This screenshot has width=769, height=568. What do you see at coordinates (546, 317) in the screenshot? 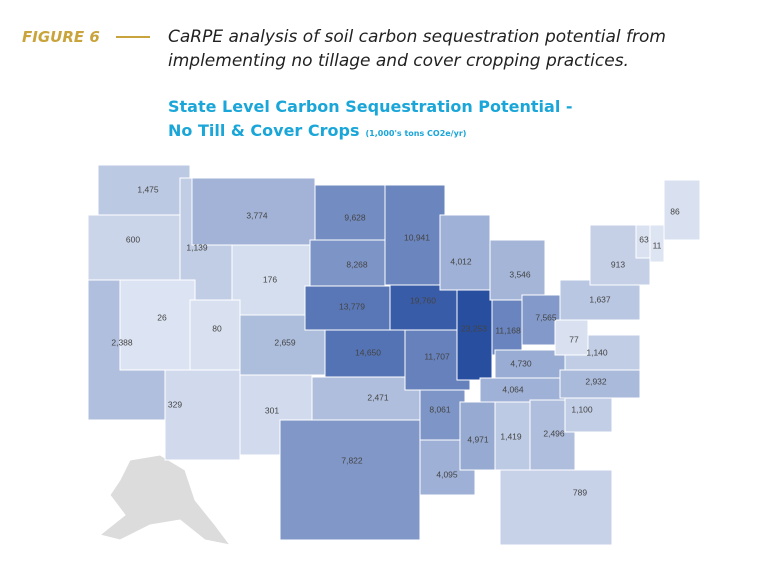
I see `state-value: 7,565` at bounding box center [546, 317].